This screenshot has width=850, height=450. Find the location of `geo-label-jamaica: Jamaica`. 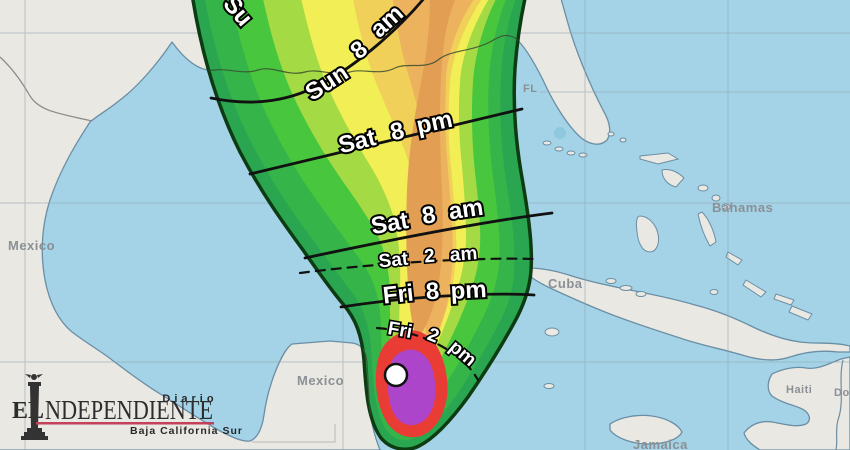

geo-label-jamaica: Jamaica is located at coordinates (660, 443).